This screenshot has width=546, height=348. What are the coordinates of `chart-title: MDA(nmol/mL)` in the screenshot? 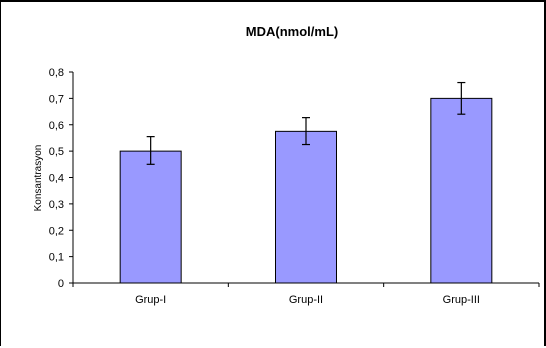 It's located at (292, 31).